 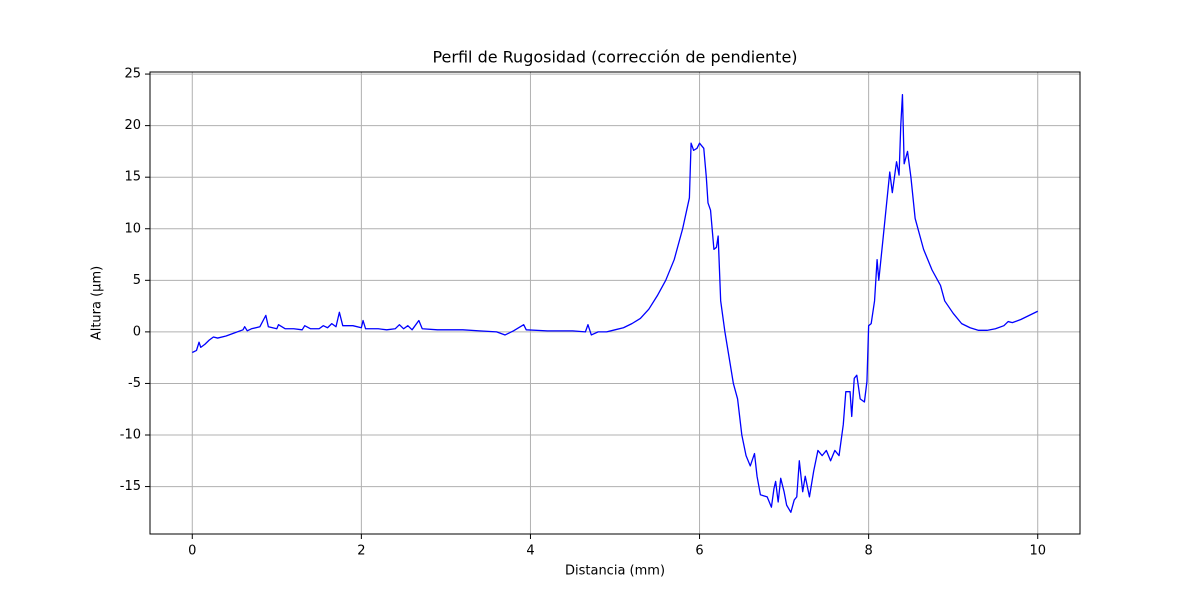 I want to click on y-tick-label: 10, so click(x=132, y=228).